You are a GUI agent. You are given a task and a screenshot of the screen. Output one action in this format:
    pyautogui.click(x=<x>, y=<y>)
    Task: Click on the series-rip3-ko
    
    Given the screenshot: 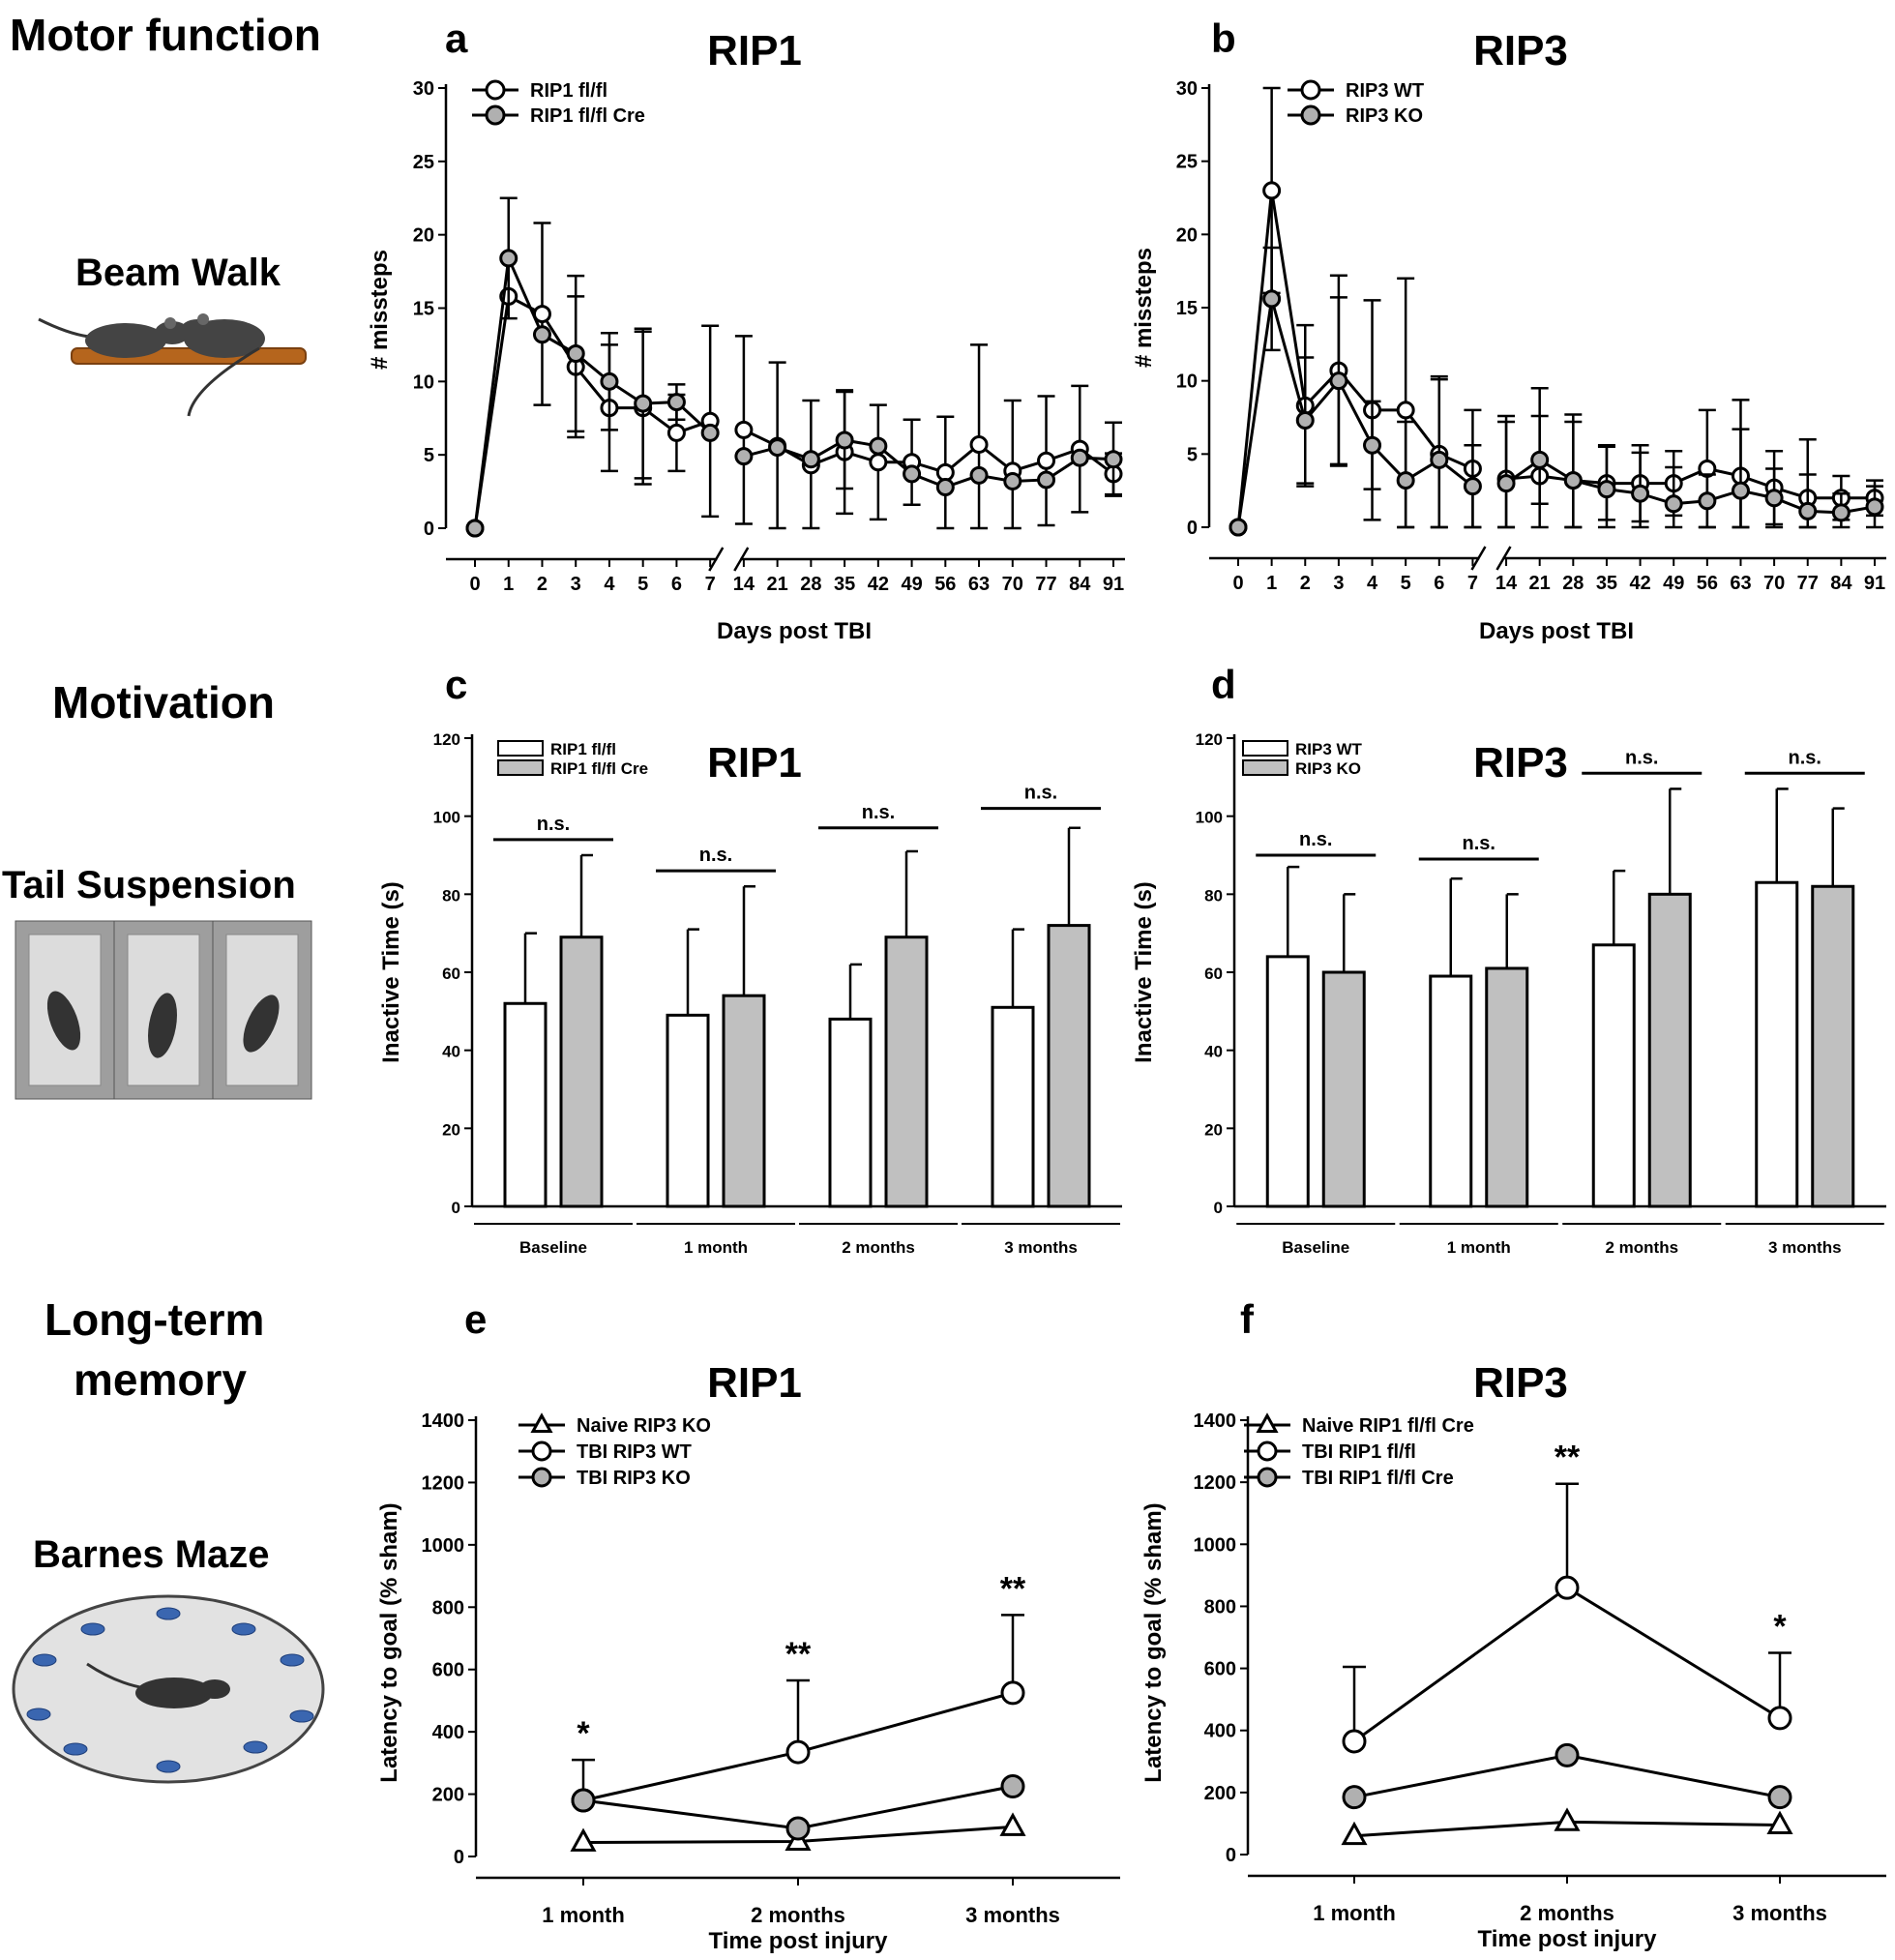 What is the action you would take?
    pyautogui.click(x=1556, y=392)
    